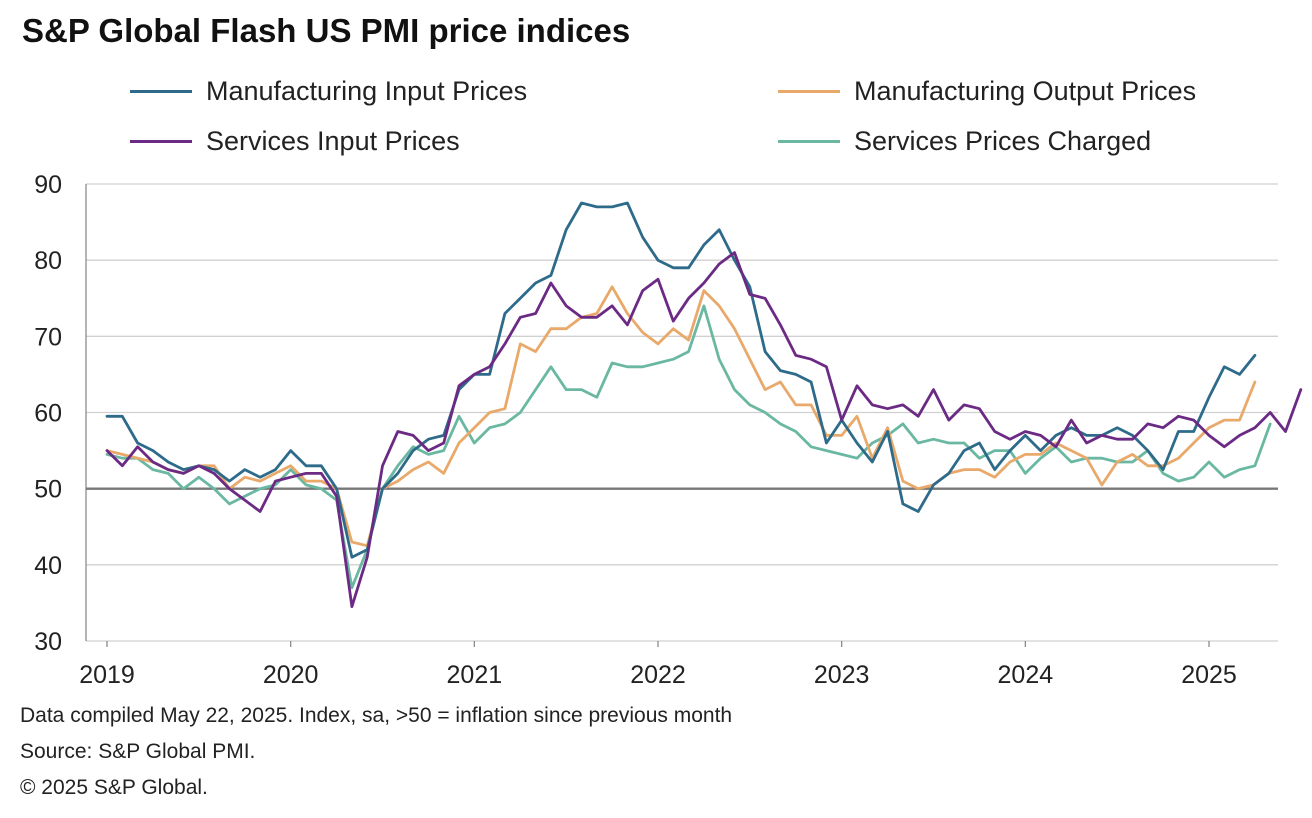 This screenshot has width=1312, height=818. I want to click on x-tick-label: 2023, so click(842, 675).